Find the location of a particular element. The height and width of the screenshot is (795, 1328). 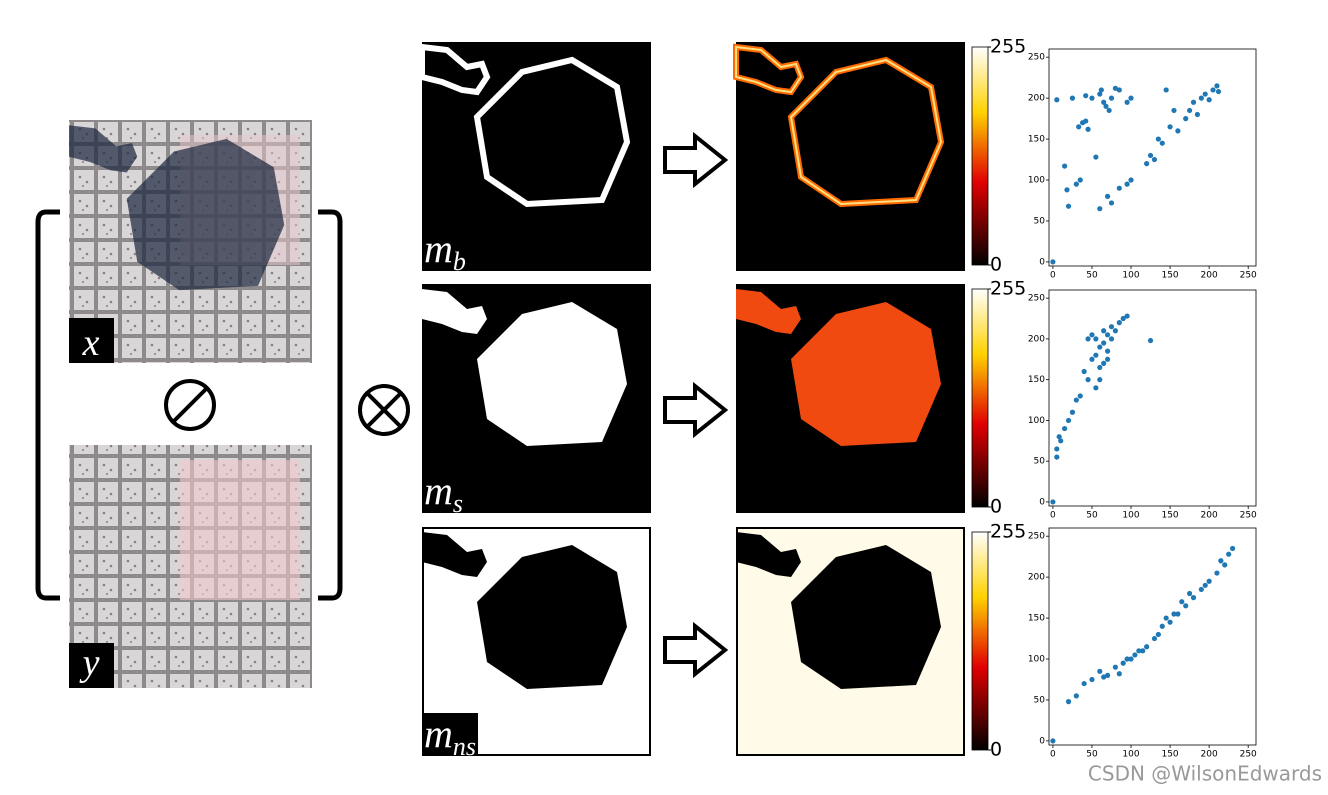

heatmap-ns is located at coordinates (850, 641).